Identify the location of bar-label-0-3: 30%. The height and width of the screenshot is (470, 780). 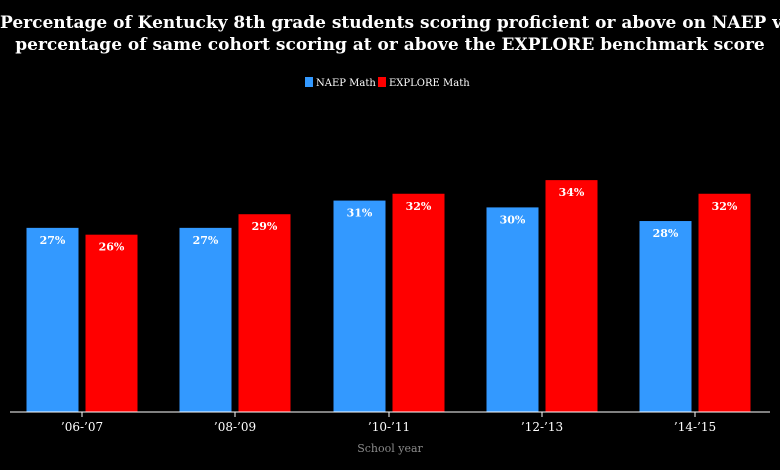
(513, 219).